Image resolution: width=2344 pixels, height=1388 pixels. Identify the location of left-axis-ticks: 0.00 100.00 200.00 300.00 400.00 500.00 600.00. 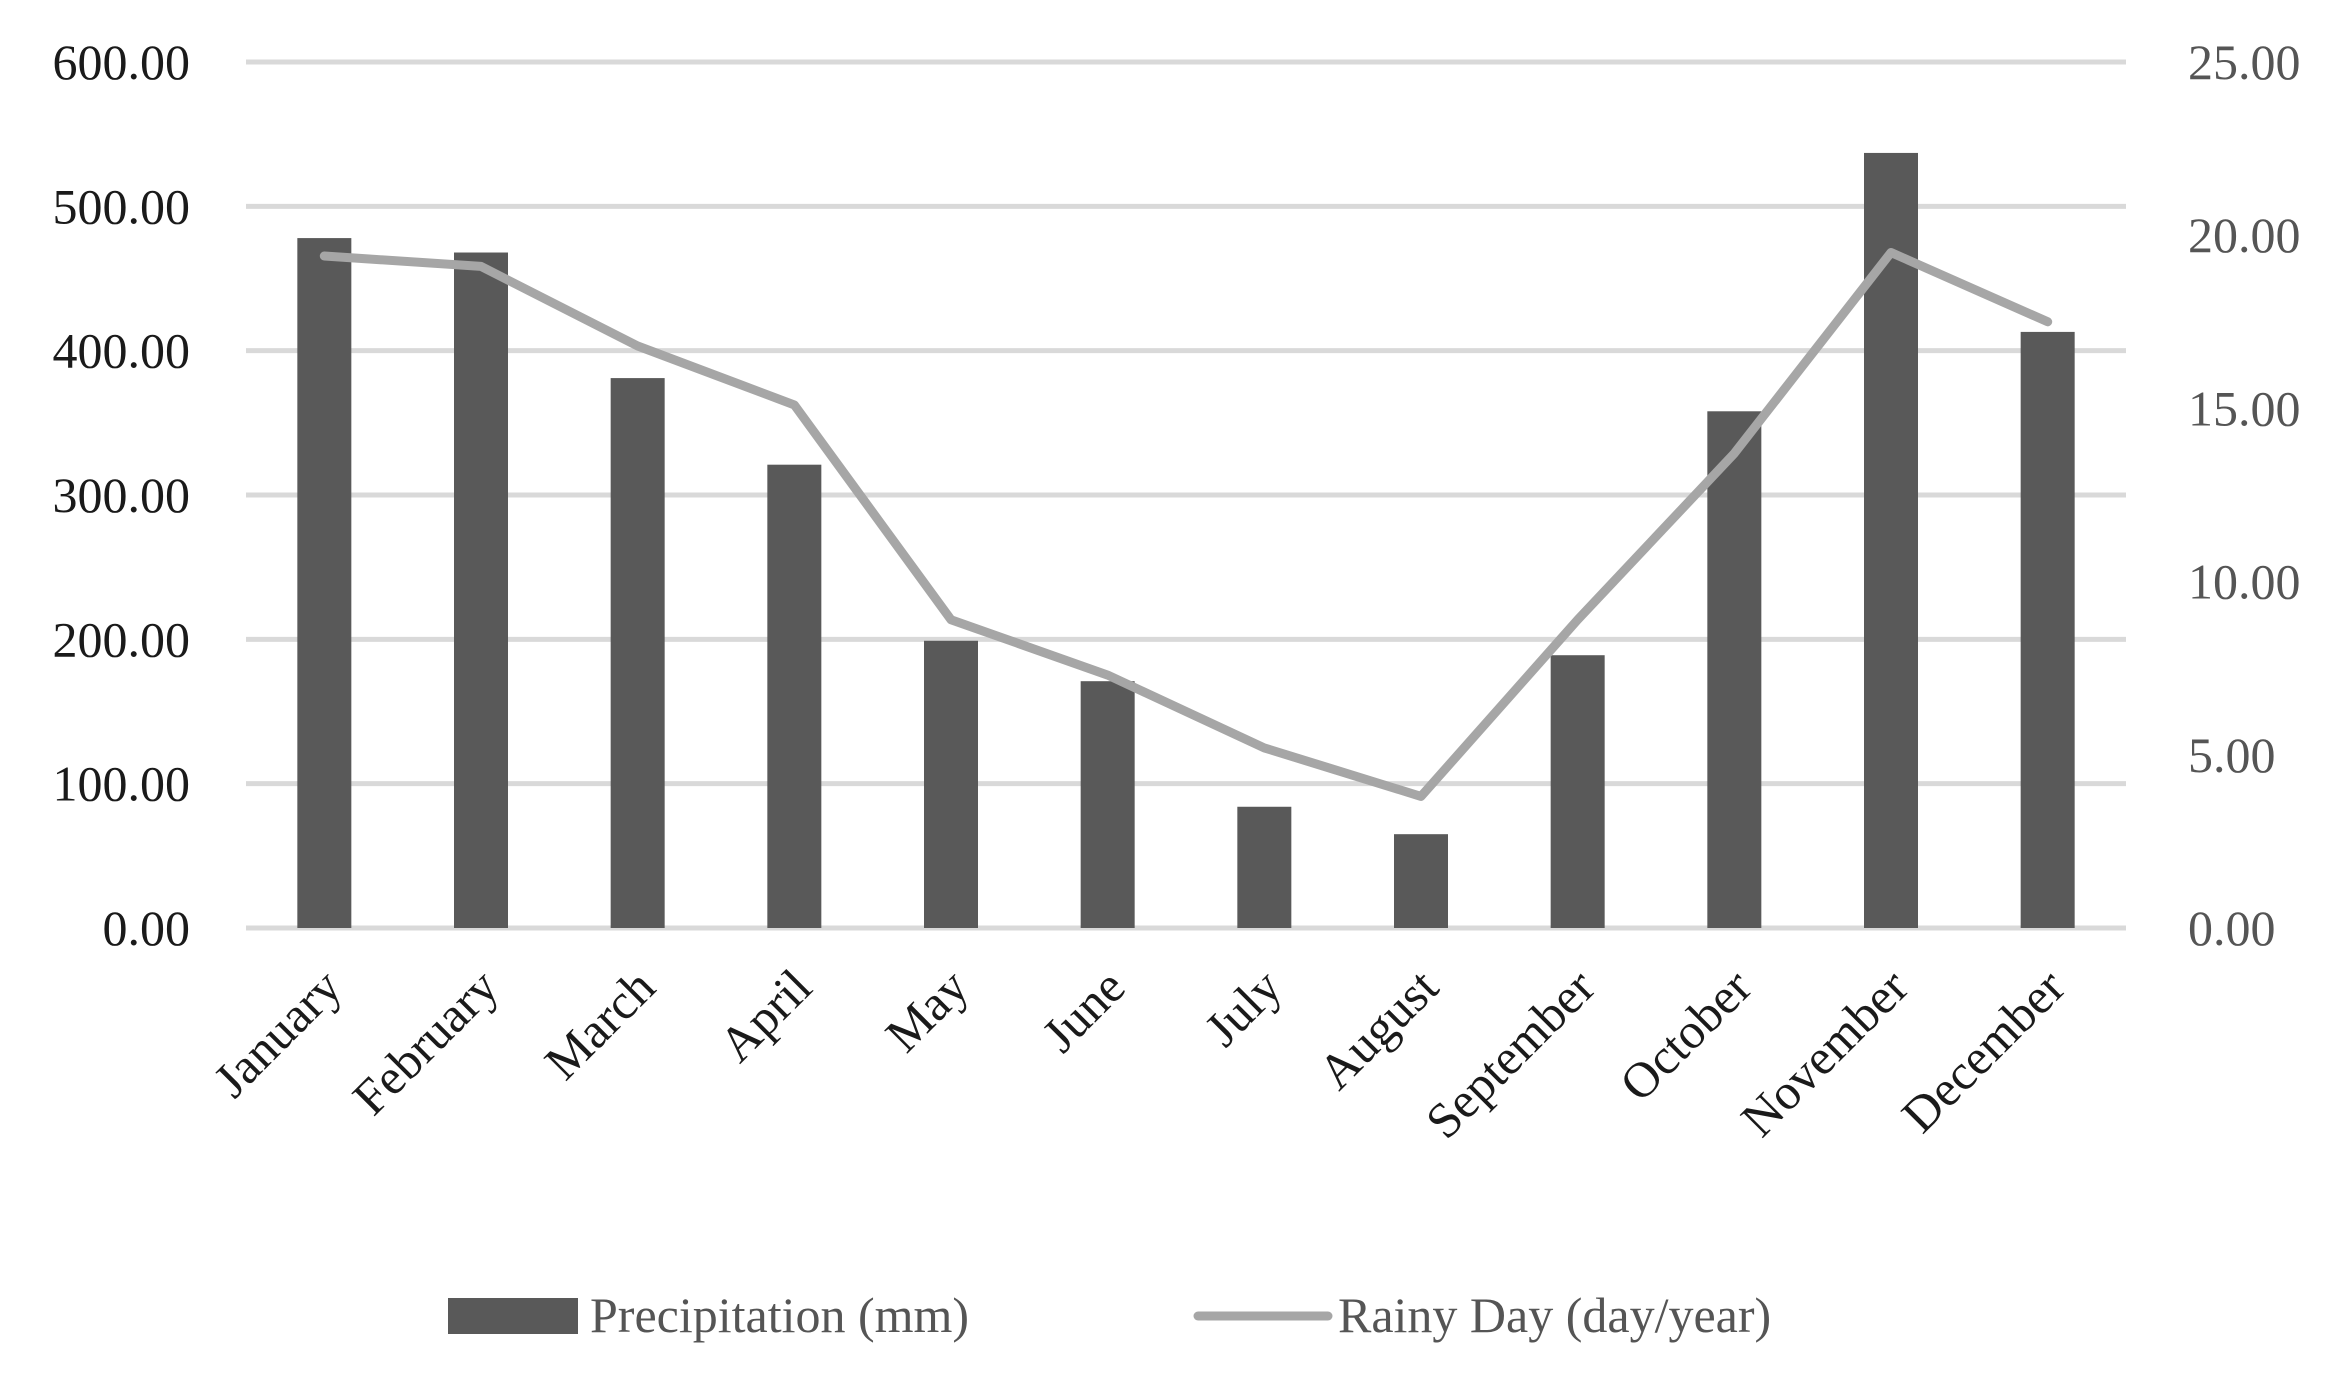
(122, 495).